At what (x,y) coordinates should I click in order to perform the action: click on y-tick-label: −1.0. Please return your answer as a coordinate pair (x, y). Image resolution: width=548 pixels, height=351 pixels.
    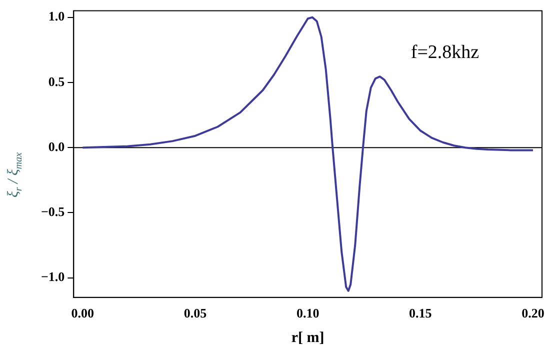
    Looking at the image, I should click on (52, 276).